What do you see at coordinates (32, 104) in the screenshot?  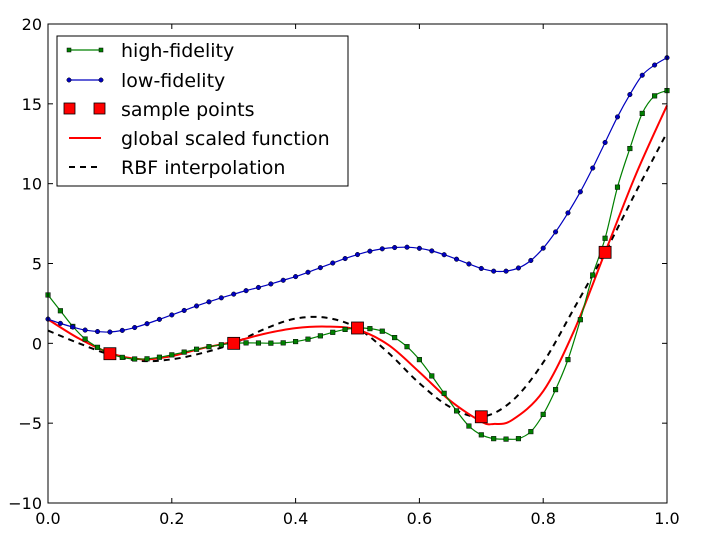 I see `y-tick-label: 15` at bounding box center [32, 104].